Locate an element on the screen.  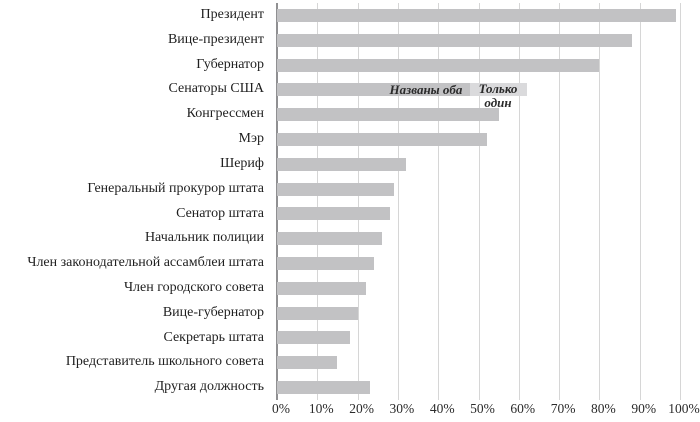
category-label-5: Конгрессмен is located at coordinates (225, 114).